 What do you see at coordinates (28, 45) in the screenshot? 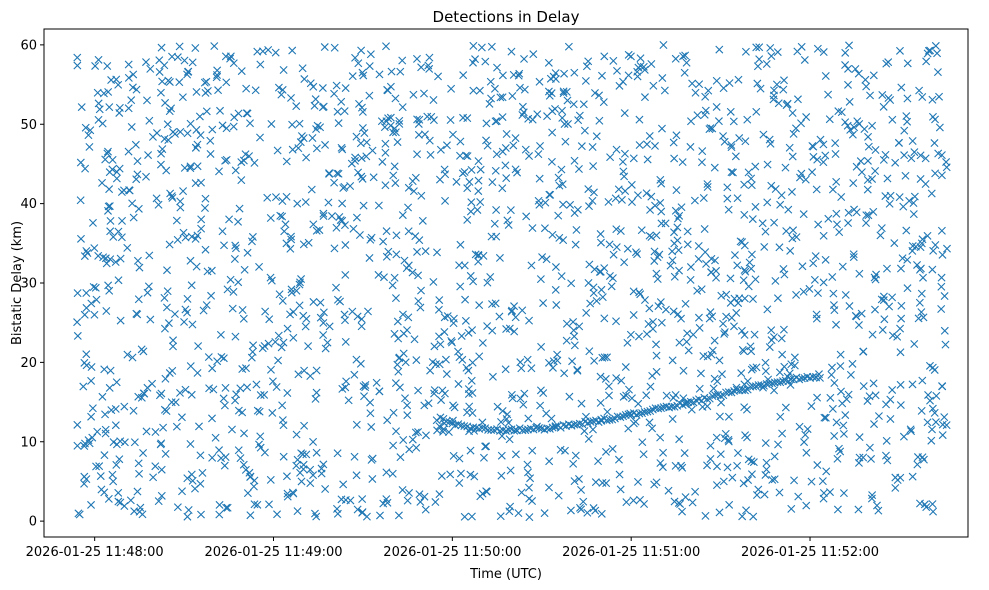
I see `y-tick-label: 60` at bounding box center [28, 45].